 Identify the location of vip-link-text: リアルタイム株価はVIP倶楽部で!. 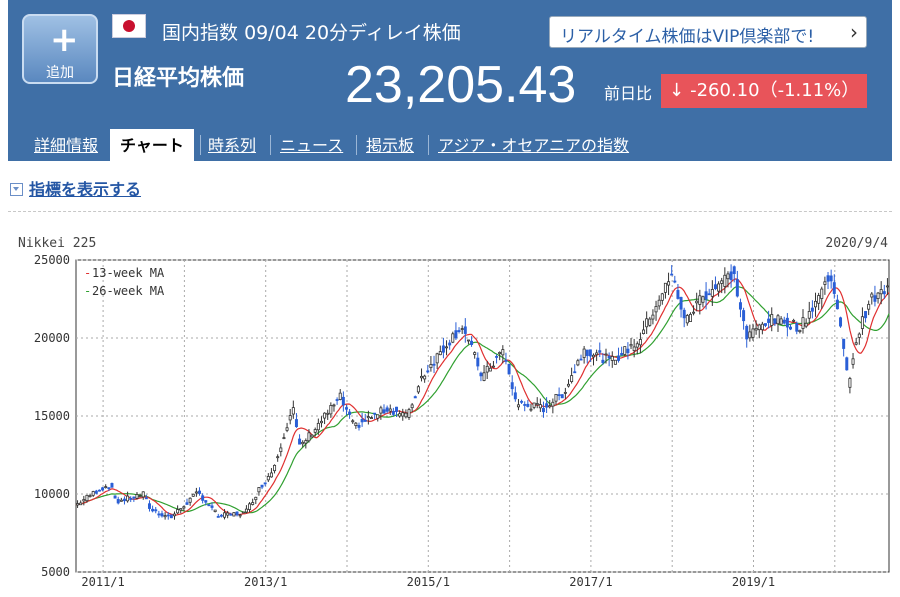
(687, 37).